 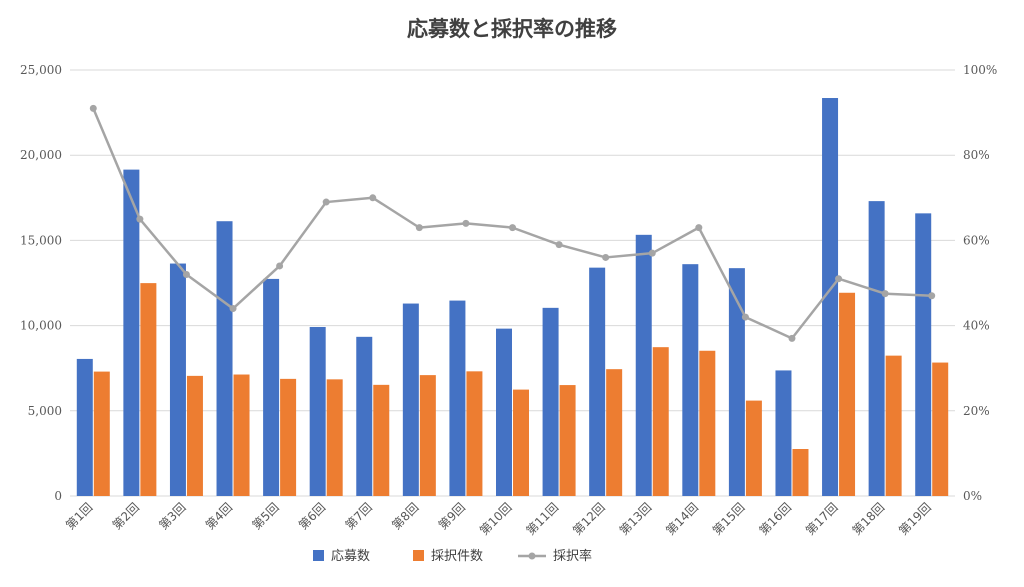 What do you see at coordinates (589, 519) in the screenshot?
I see `category-label: 第12回` at bounding box center [589, 519].